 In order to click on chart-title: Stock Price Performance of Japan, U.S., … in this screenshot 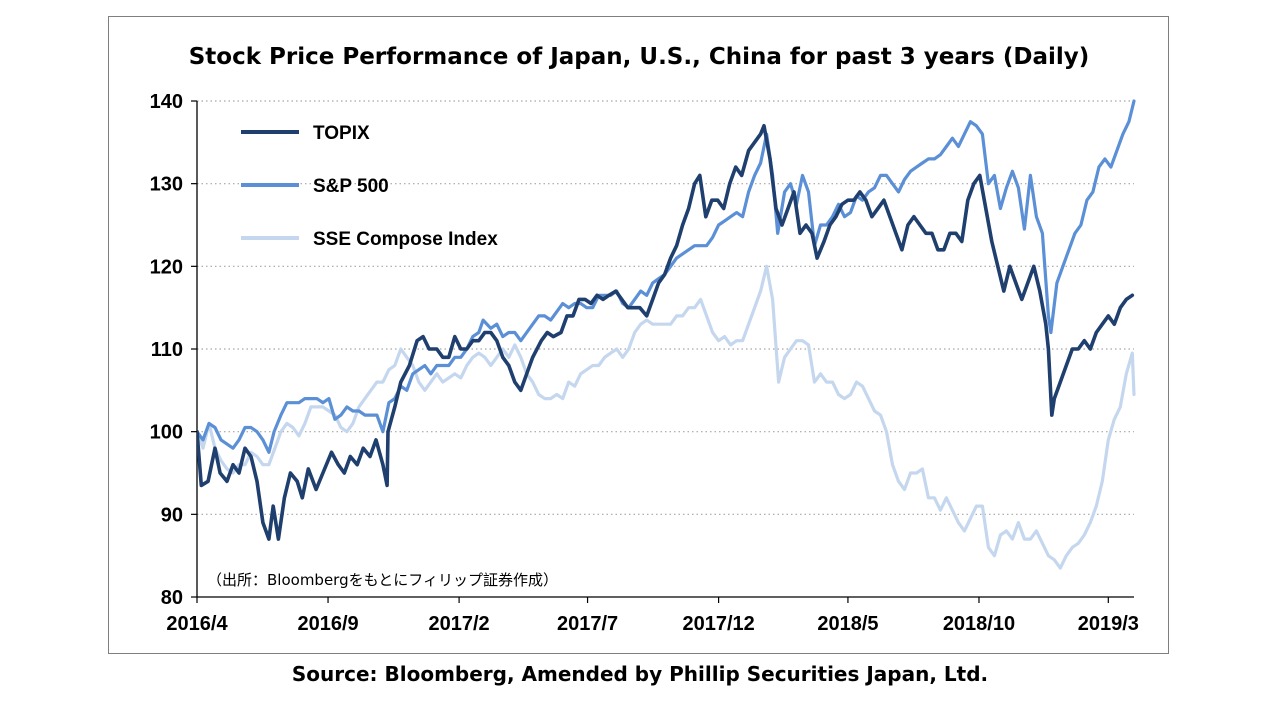, I will do `click(639, 57)`.